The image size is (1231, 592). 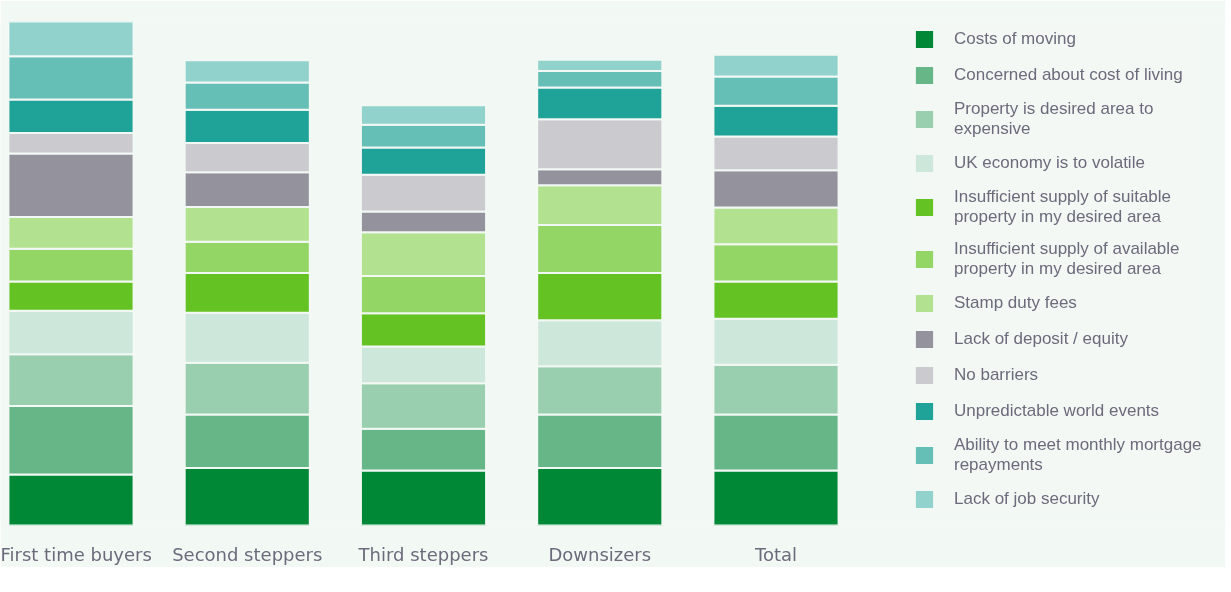 What do you see at coordinates (775, 554) in the screenshot?
I see `x-tick-label: Total` at bounding box center [775, 554].